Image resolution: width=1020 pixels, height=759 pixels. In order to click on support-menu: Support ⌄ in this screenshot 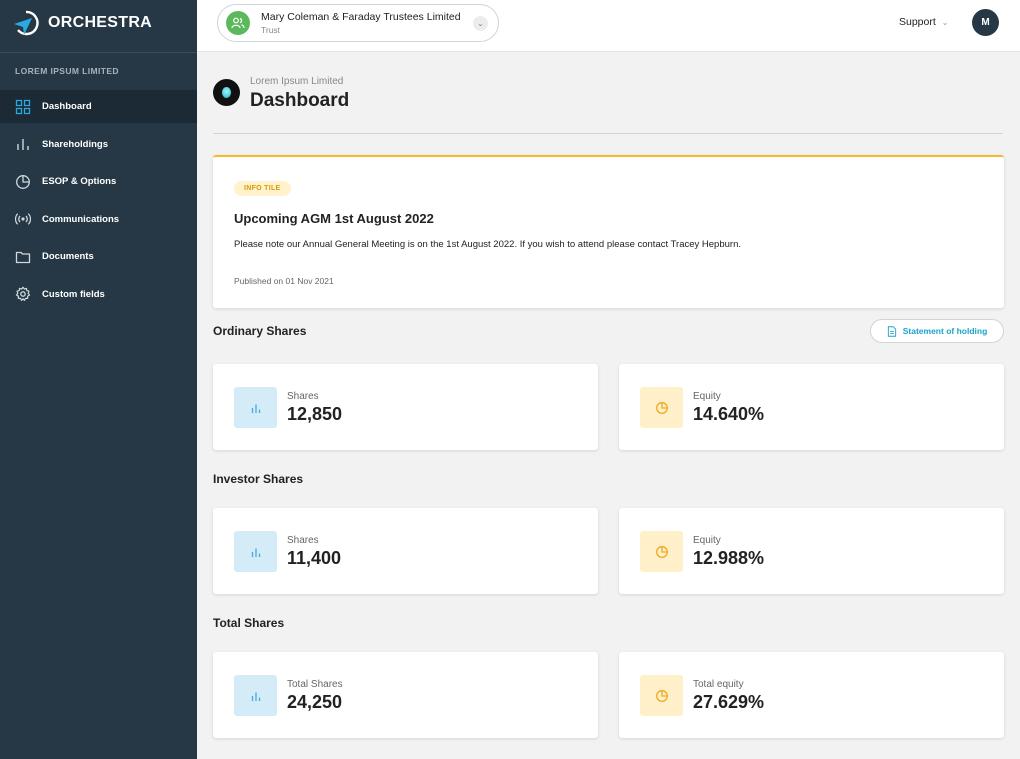, I will do `click(923, 22)`.